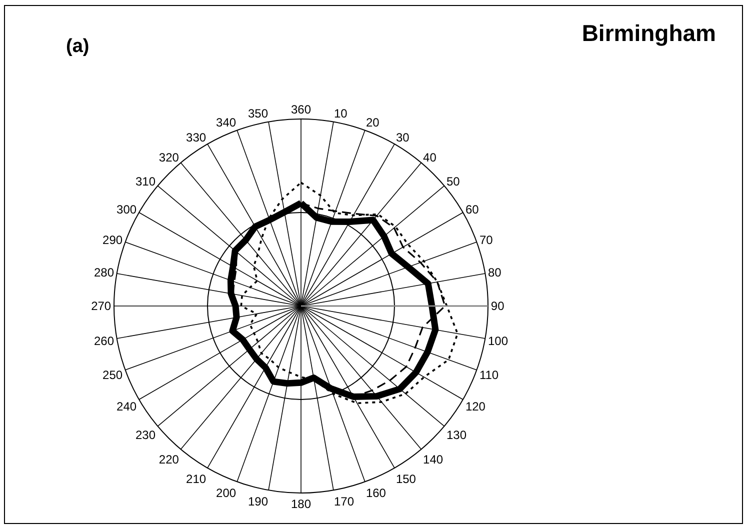 The height and width of the screenshot is (528, 747). I want to click on spoke-label: 320, so click(169, 157).